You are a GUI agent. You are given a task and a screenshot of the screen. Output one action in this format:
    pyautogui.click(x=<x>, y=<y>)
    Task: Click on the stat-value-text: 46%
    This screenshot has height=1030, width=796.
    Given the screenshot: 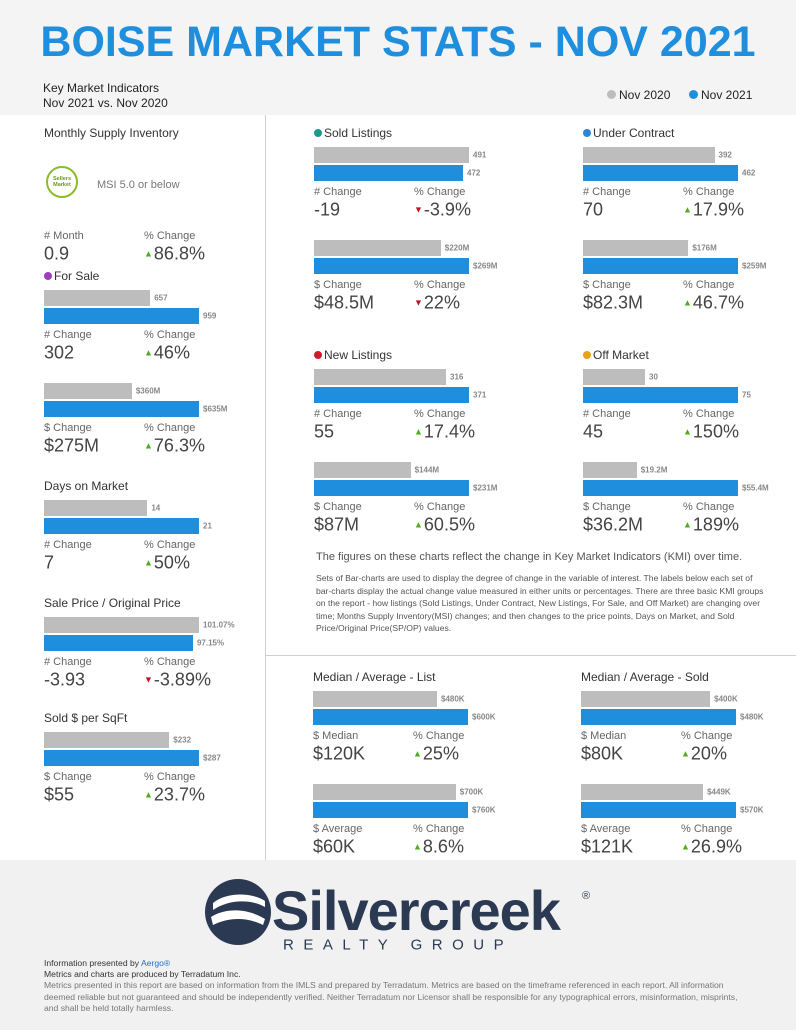 What is the action you would take?
    pyautogui.click(x=171, y=352)
    